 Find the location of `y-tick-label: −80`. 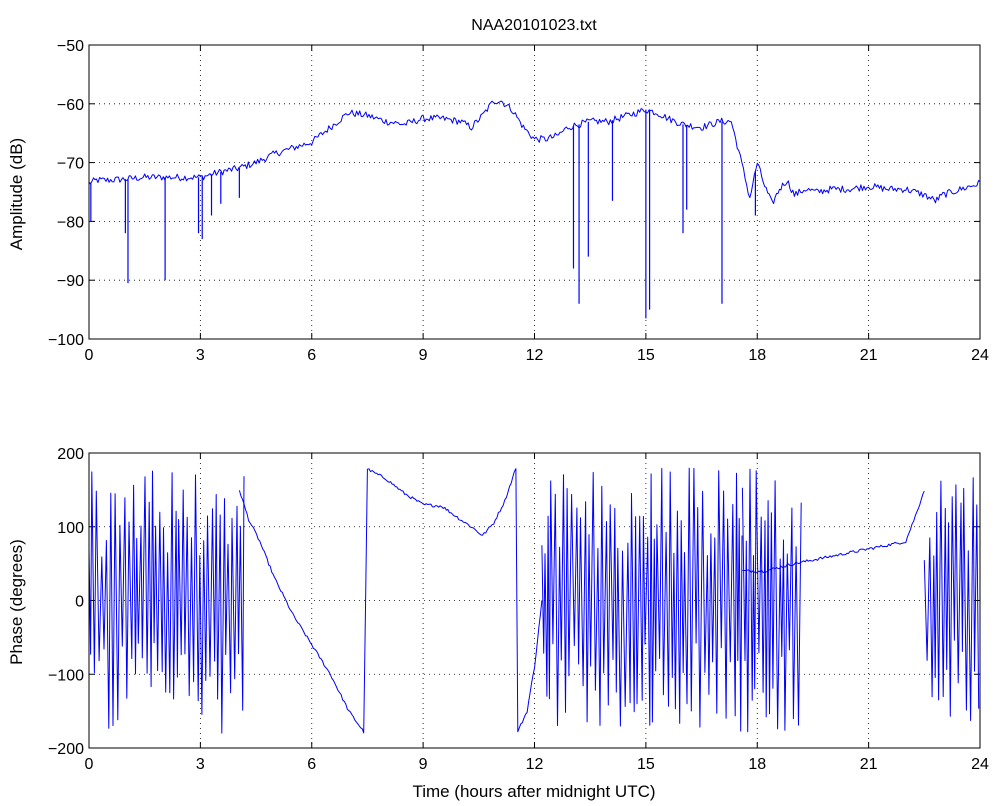

y-tick-label: −80 is located at coordinates (70, 222).